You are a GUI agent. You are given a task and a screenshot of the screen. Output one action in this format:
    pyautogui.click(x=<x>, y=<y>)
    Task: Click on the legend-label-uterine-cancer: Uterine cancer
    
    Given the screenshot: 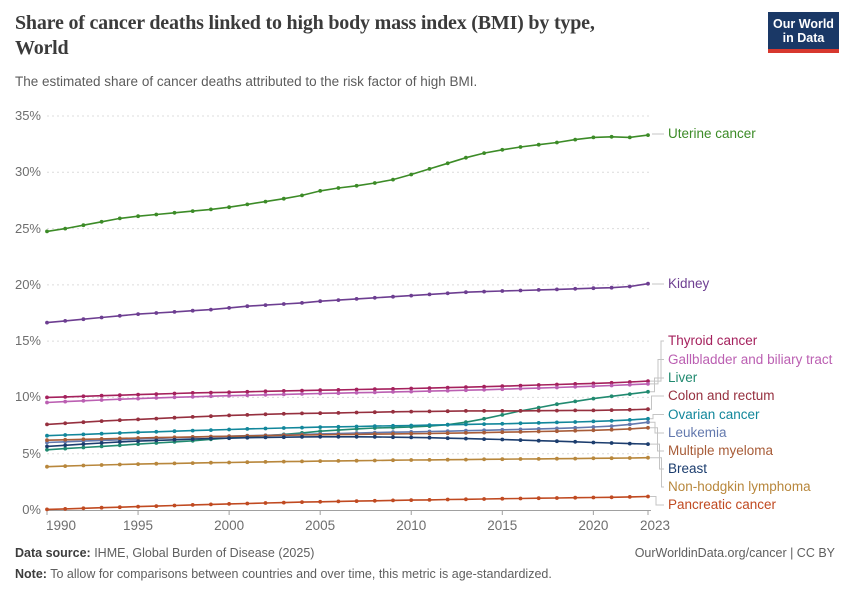 What is the action you would take?
    pyautogui.click(x=712, y=133)
    